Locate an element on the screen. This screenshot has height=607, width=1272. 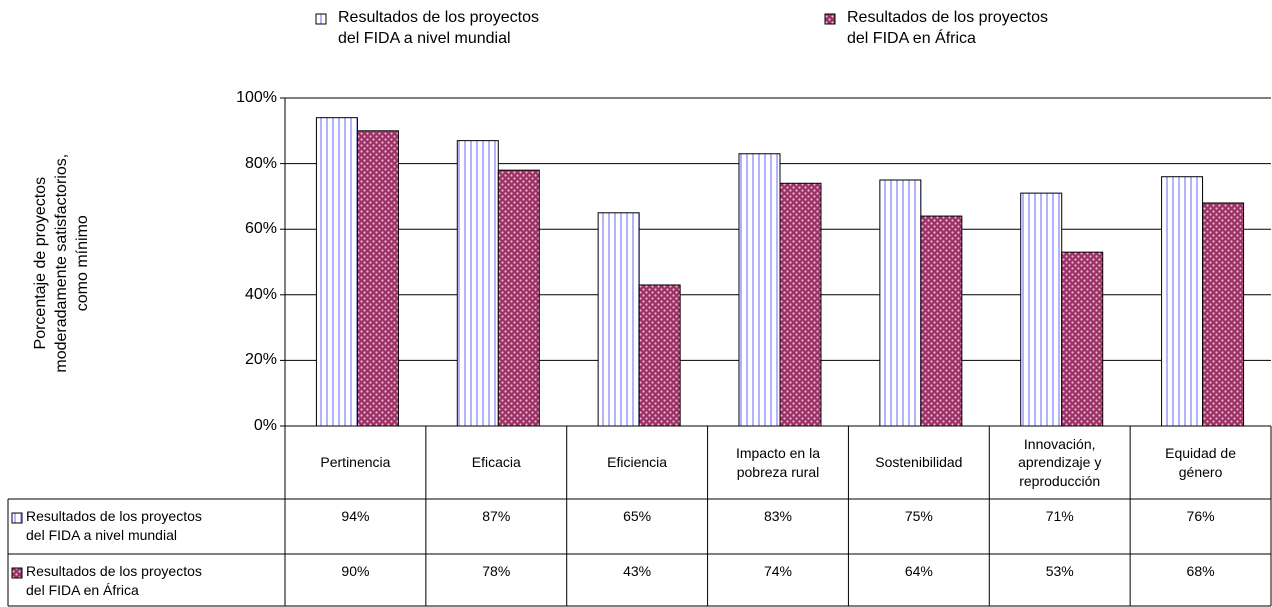
y-tick-label: 80% is located at coordinates (260, 163).